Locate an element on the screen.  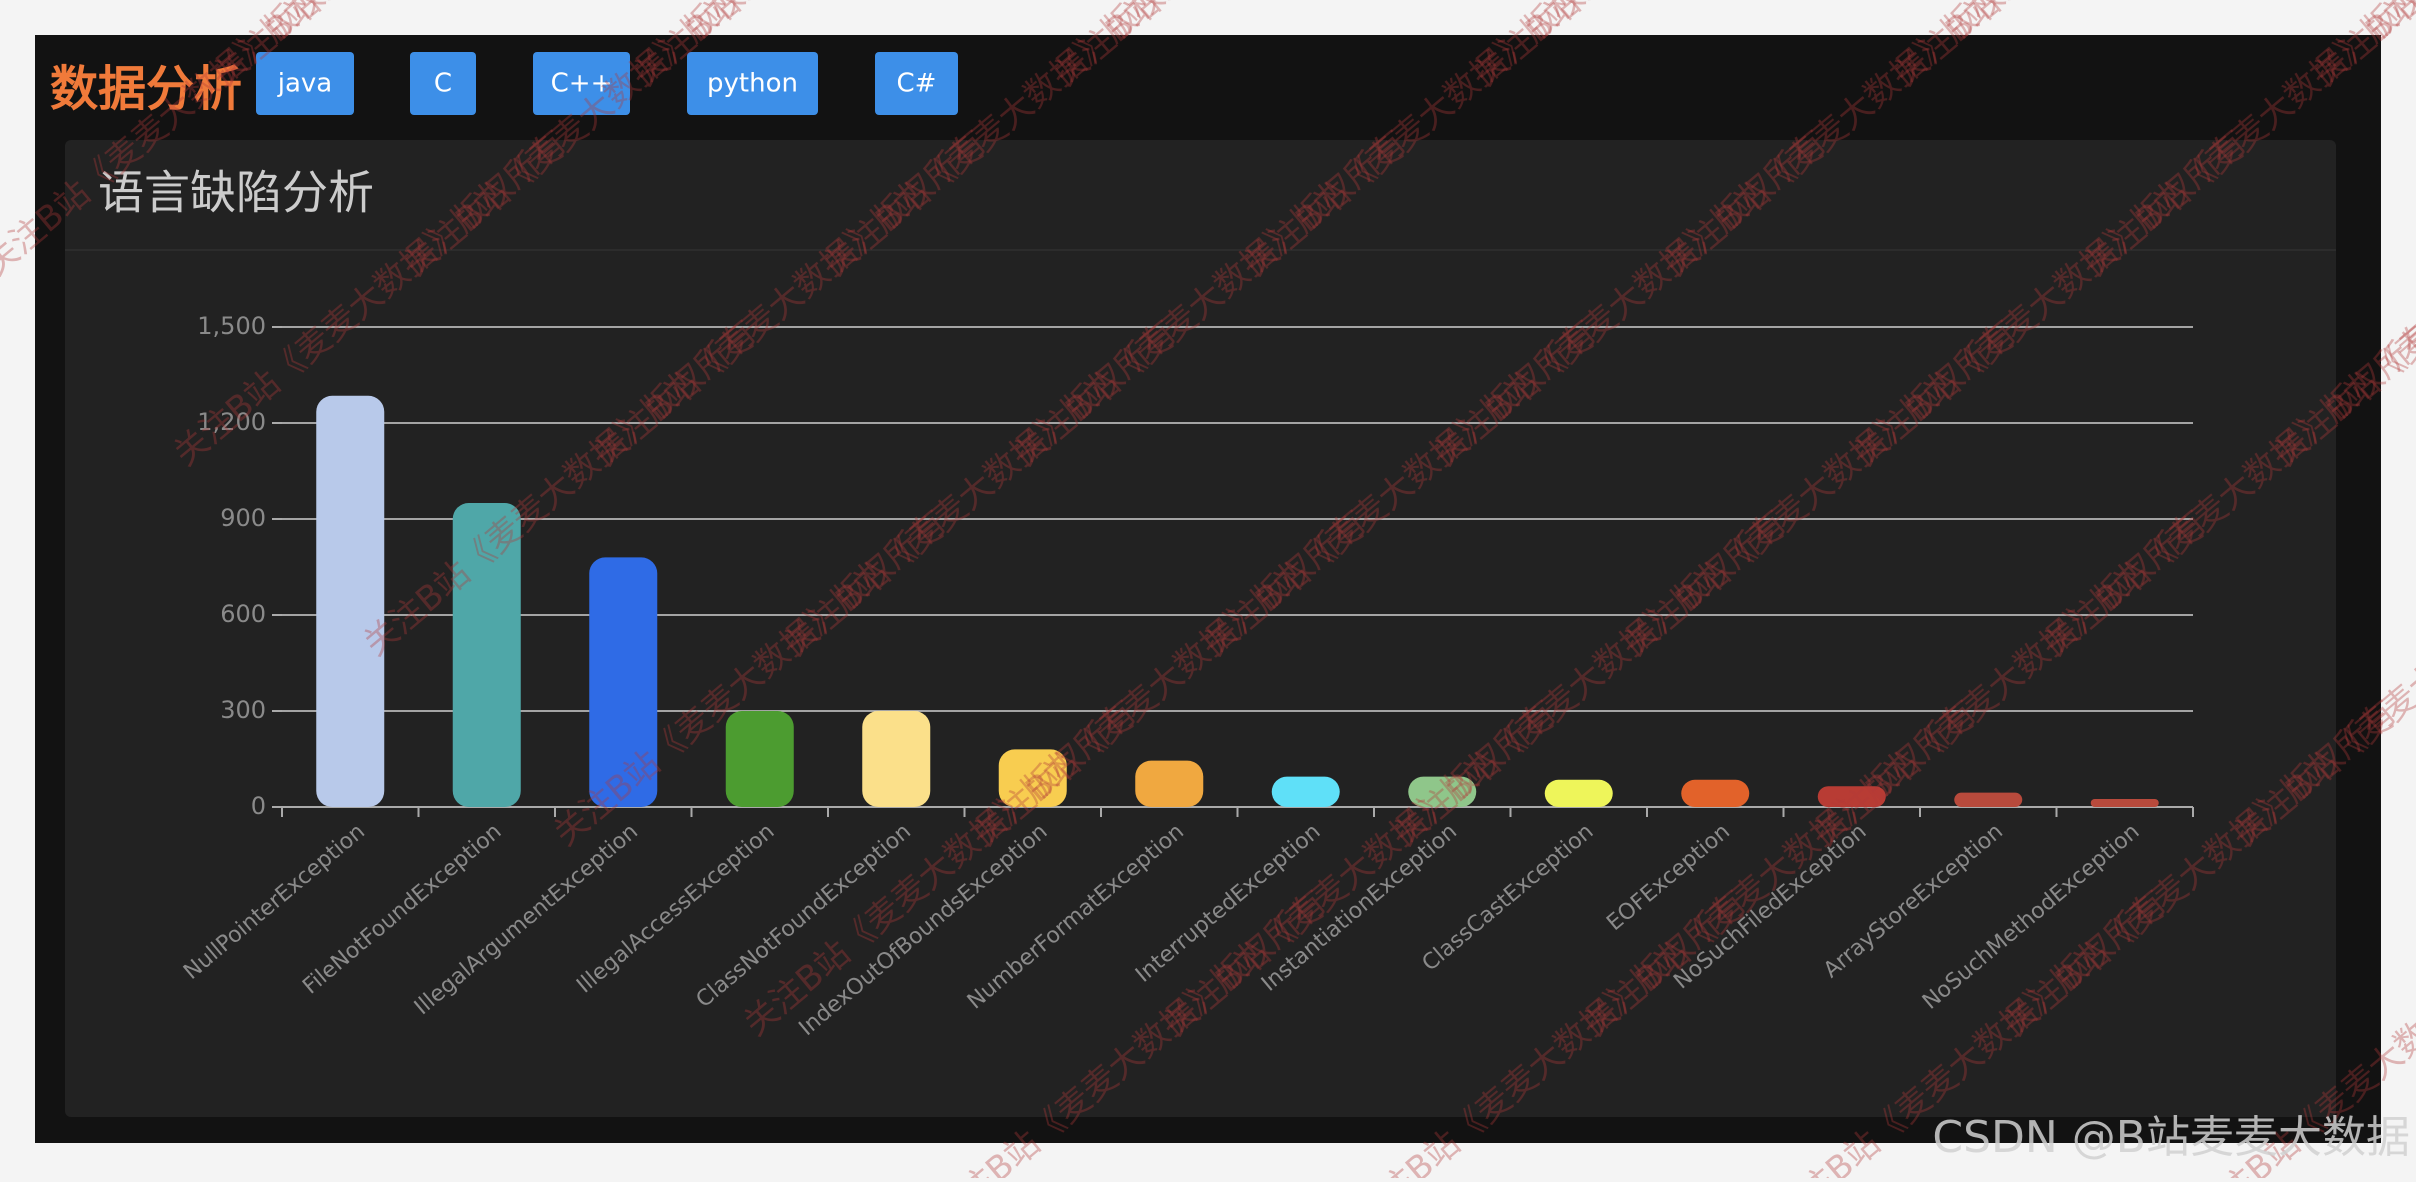
lang-button-label: java is located at coordinates (304, 84).